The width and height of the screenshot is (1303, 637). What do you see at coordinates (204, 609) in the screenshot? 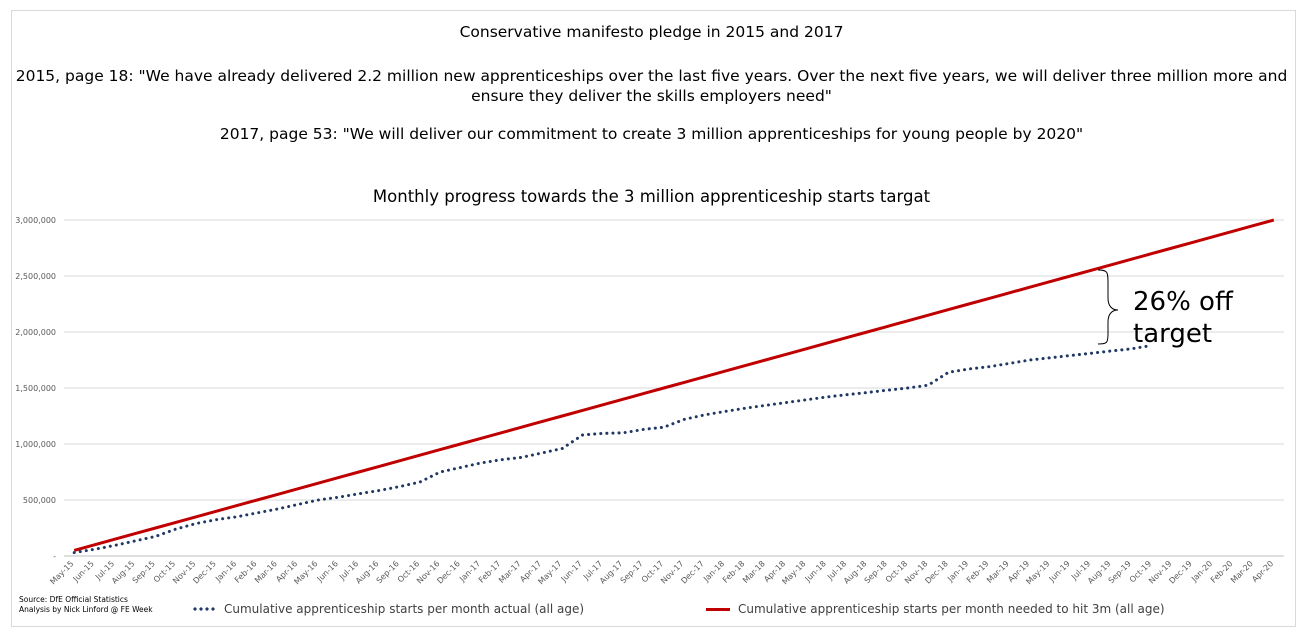
I see `dotted-line-swatch` at bounding box center [204, 609].